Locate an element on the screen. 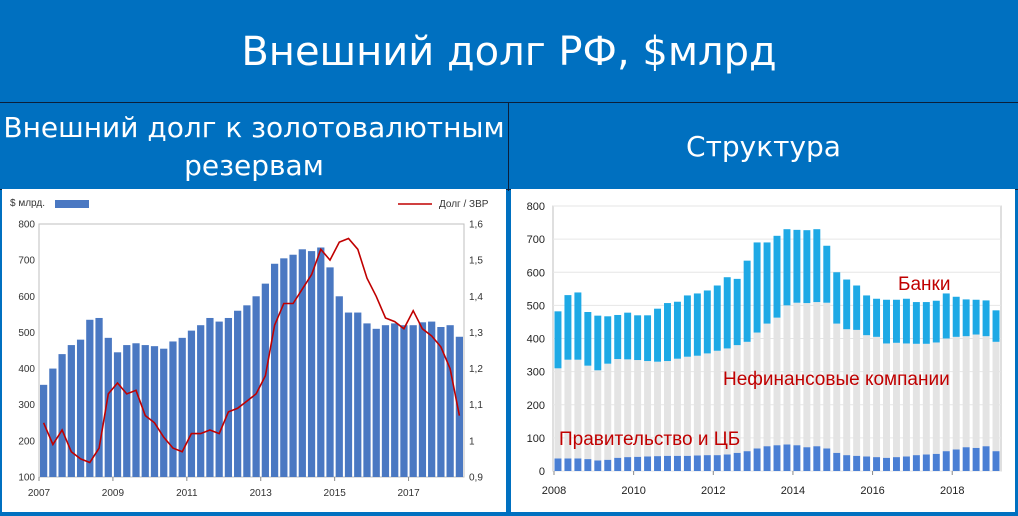 The width and height of the screenshot is (1018, 516). y2-tick-label: 1,4 is located at coordinates (476, 297).